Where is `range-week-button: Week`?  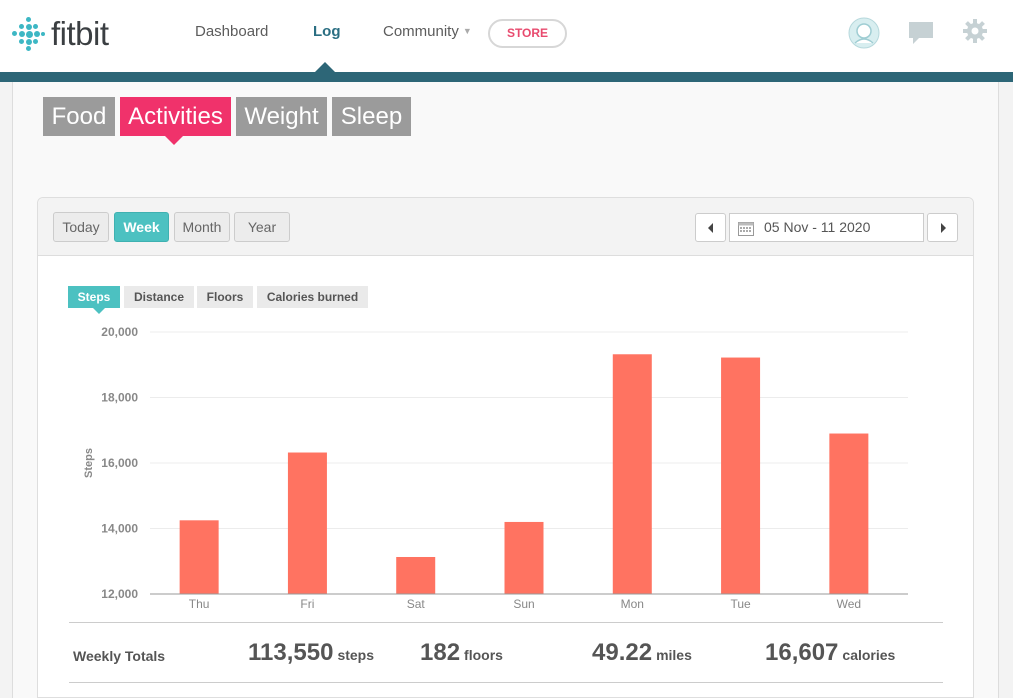
range-week-button: Week is located at coordinates (141, 227).